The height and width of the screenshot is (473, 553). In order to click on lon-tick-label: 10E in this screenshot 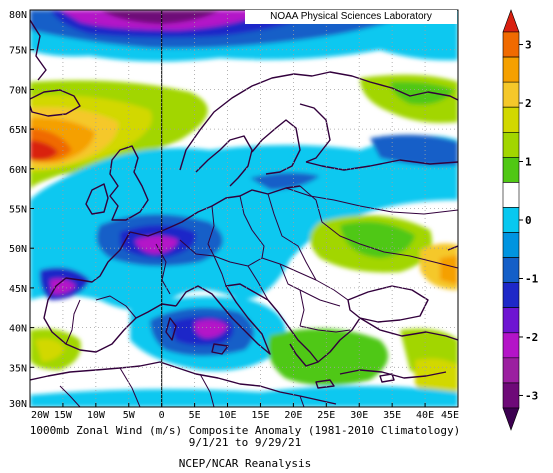, I will do `click(228, 415)`.